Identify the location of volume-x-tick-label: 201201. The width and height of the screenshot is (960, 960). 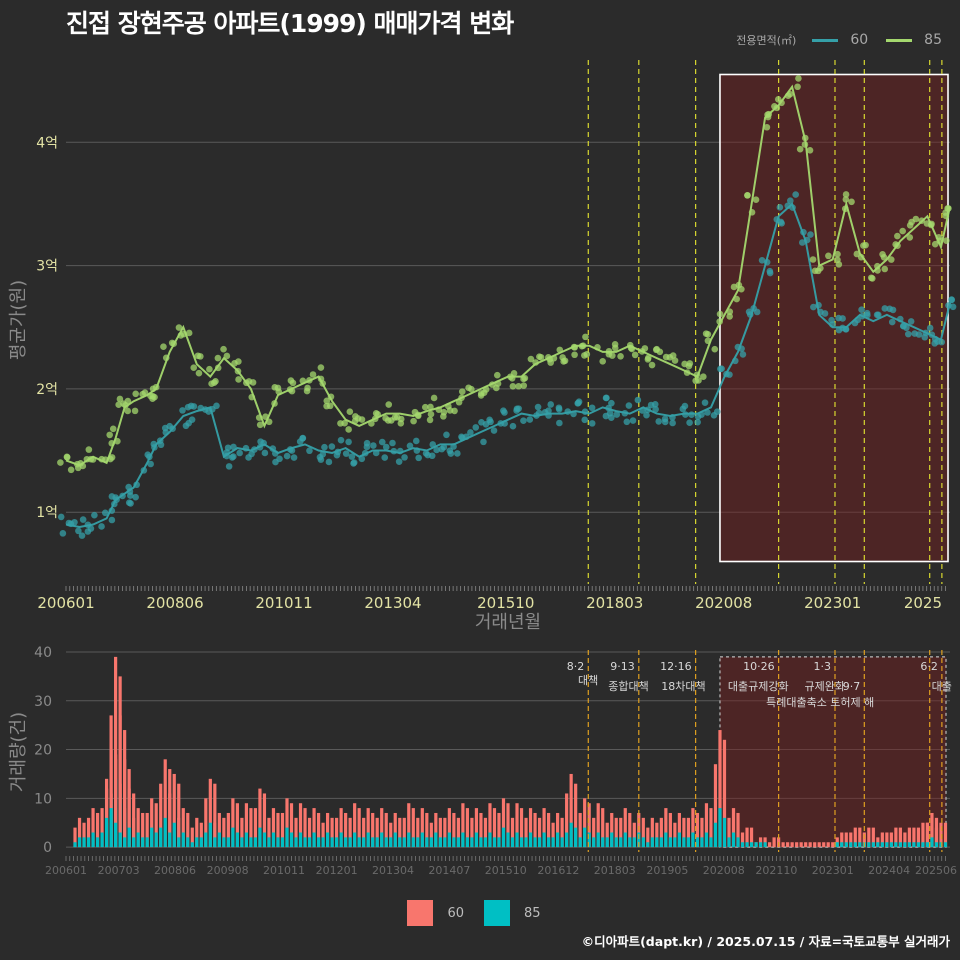
(337, 870).